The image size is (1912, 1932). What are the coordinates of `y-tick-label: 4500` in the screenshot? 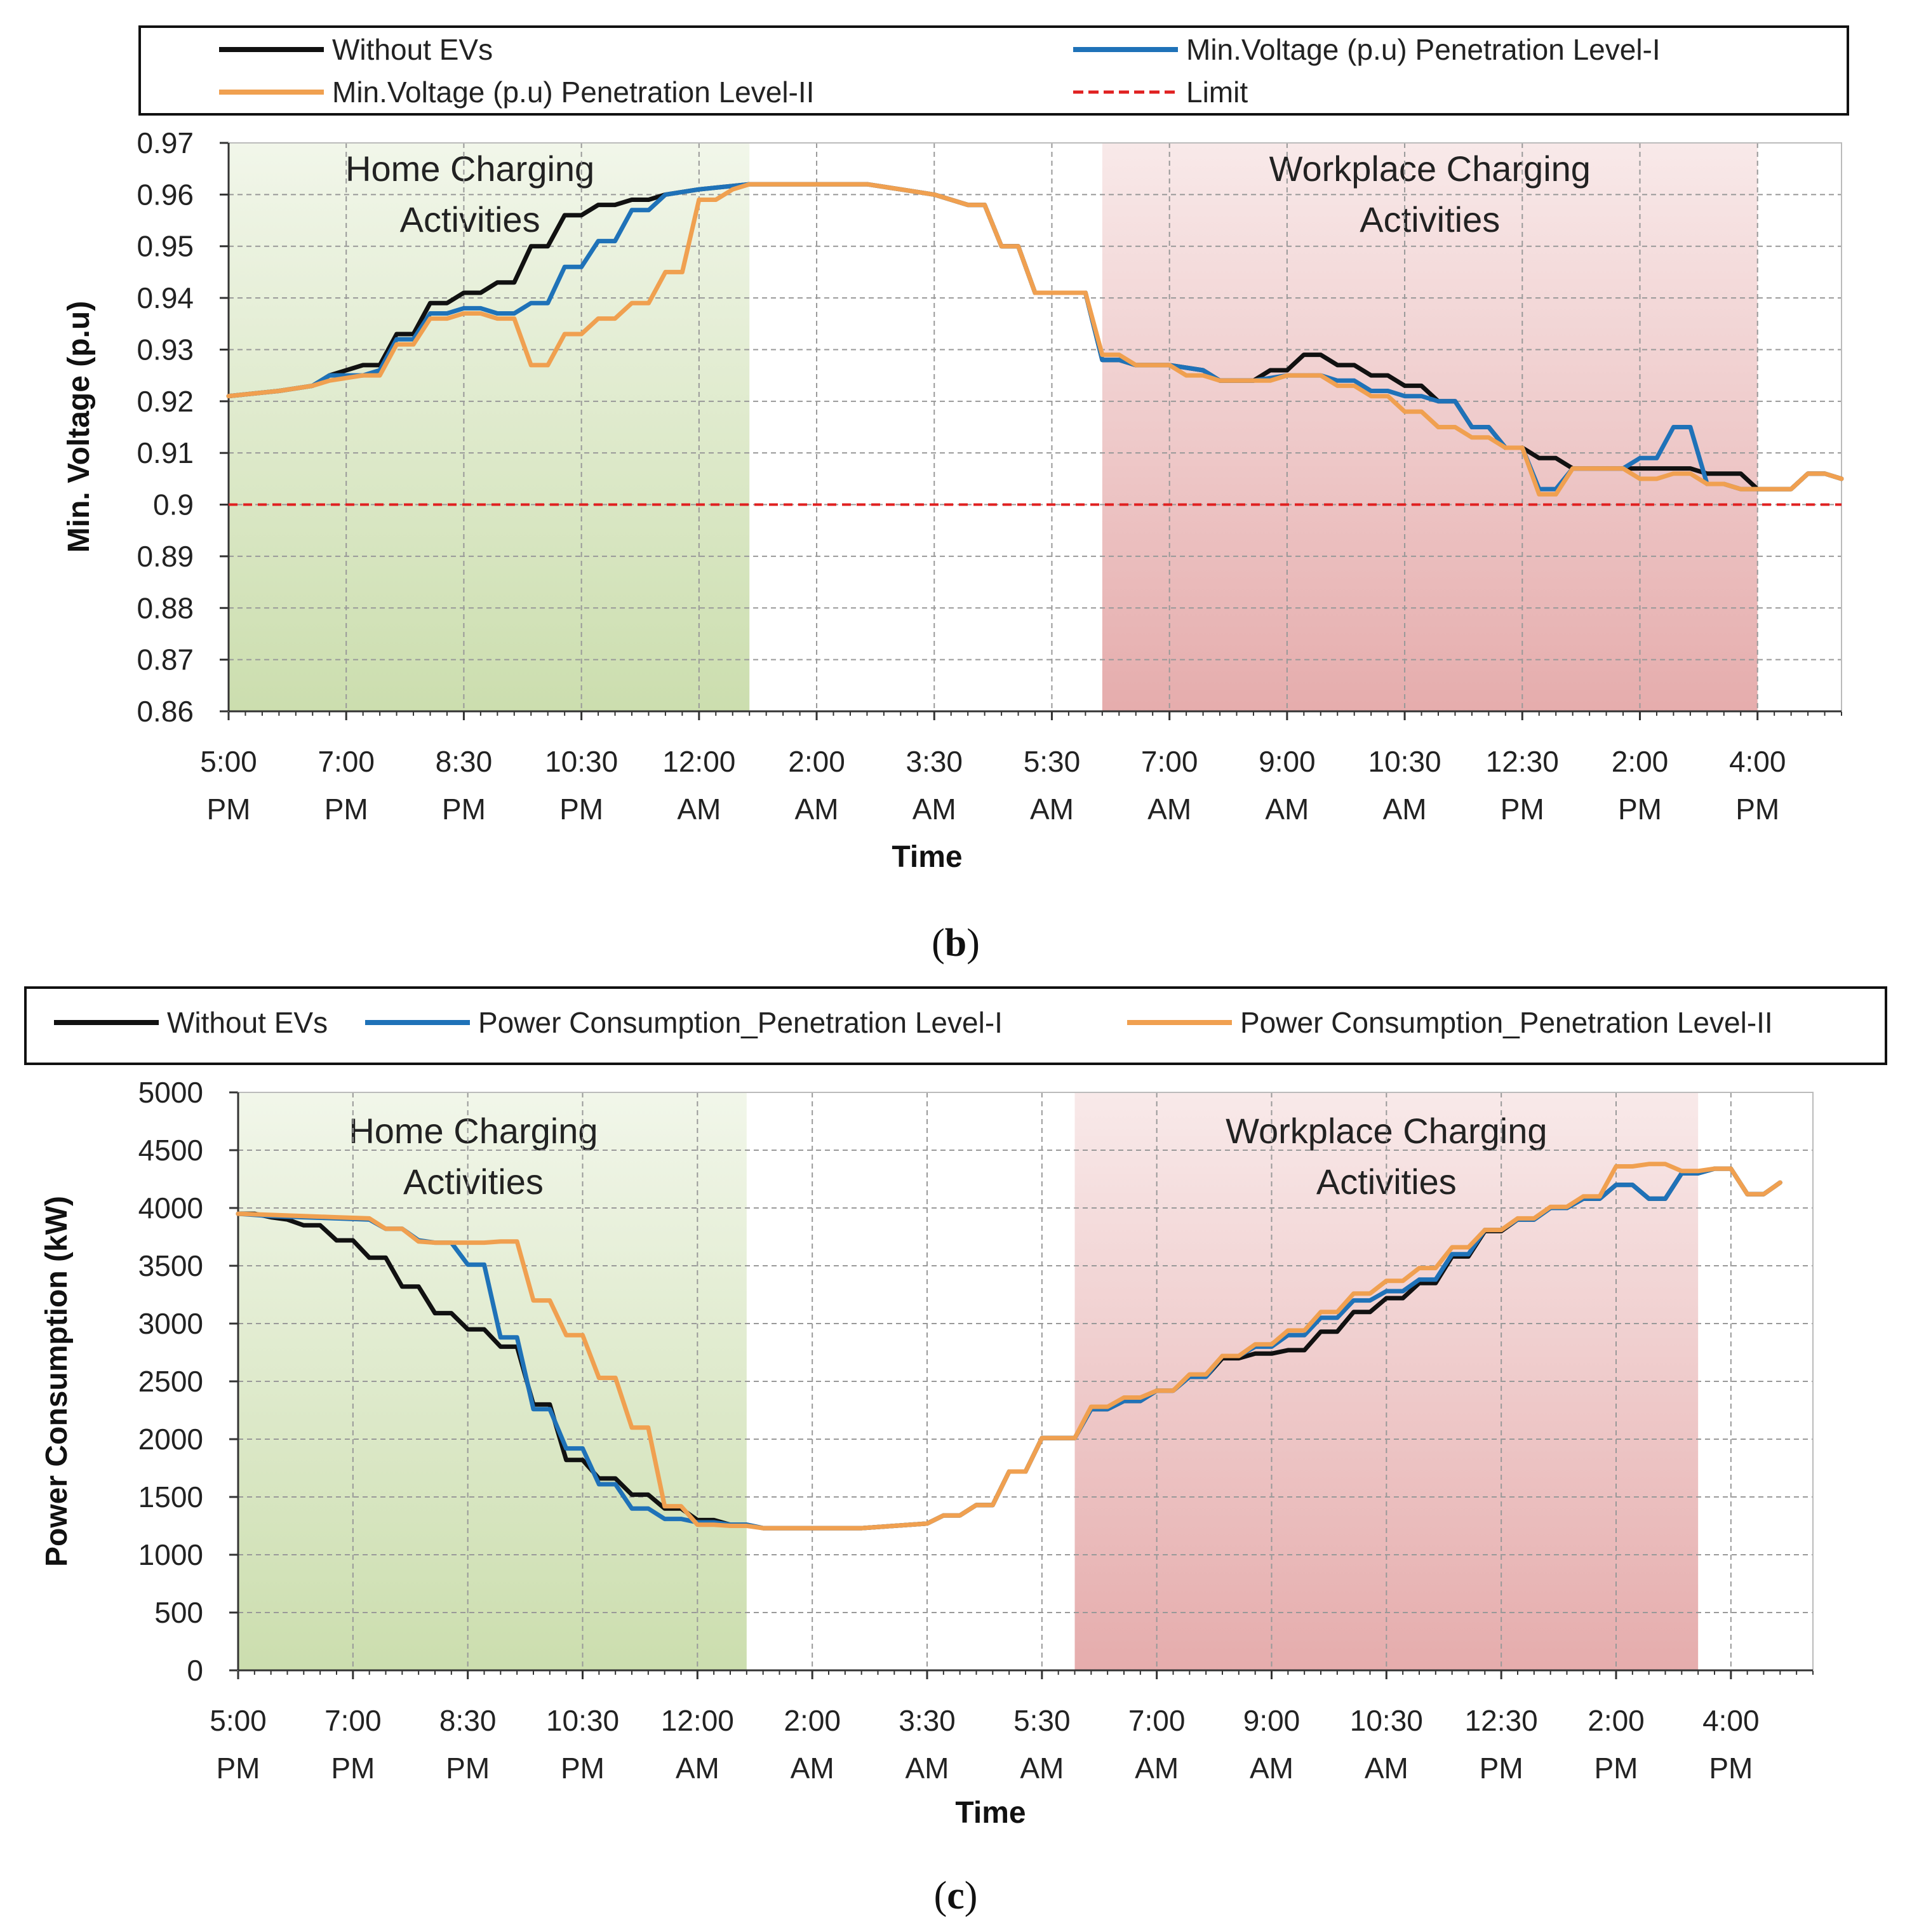 It's located at (170, 1150).